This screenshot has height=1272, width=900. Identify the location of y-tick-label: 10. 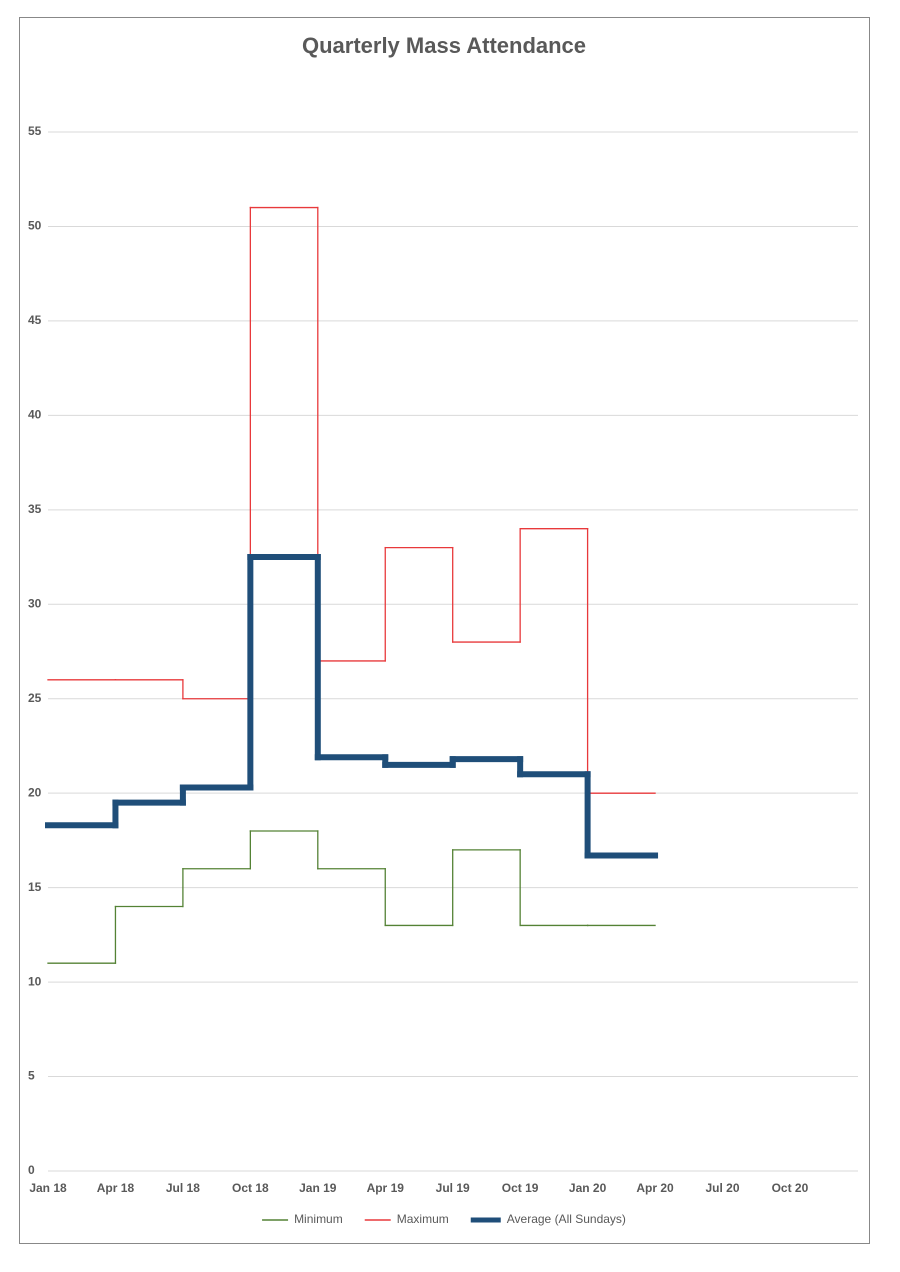
(35, 981).